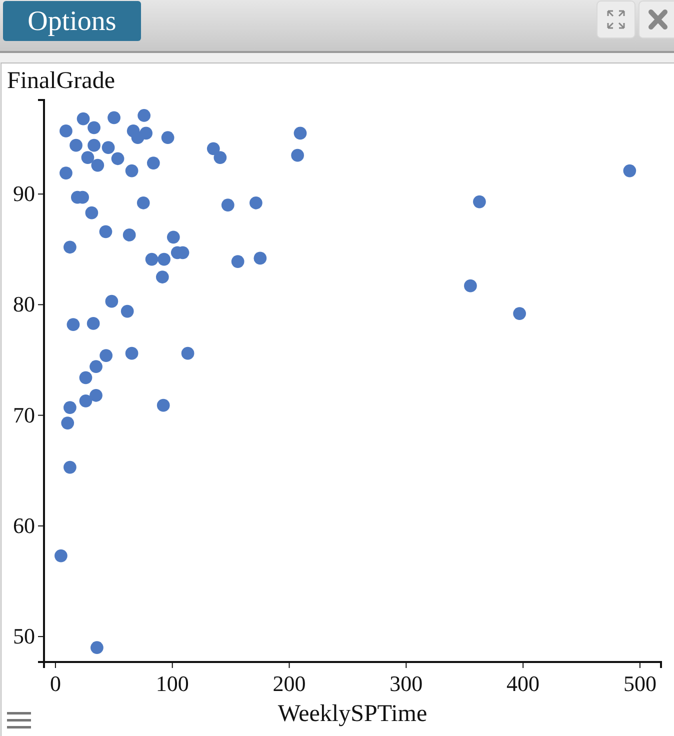  What do you see at coordinates (406, 683) in the screenshot?
I see `x-tick-label: 300` at bounding box center [406, 683].